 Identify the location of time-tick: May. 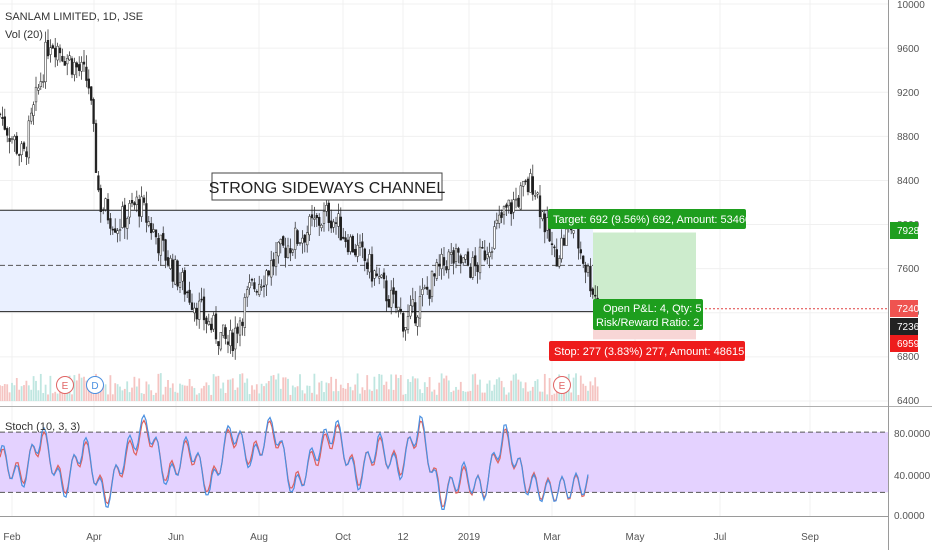
(635, 537).